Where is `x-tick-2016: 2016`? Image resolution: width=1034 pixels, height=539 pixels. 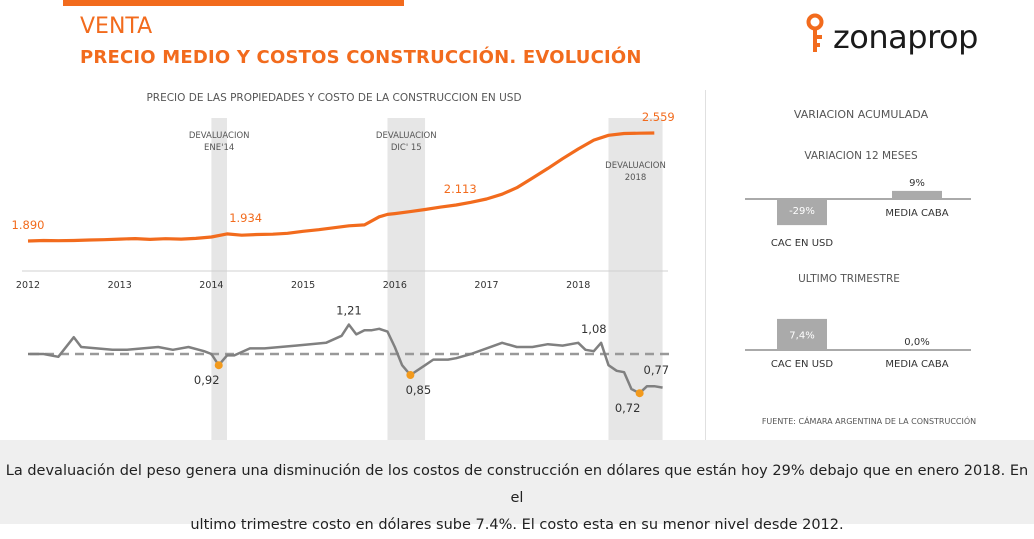
x-tick-2016: 2016 is located at coordinates (395, 285).